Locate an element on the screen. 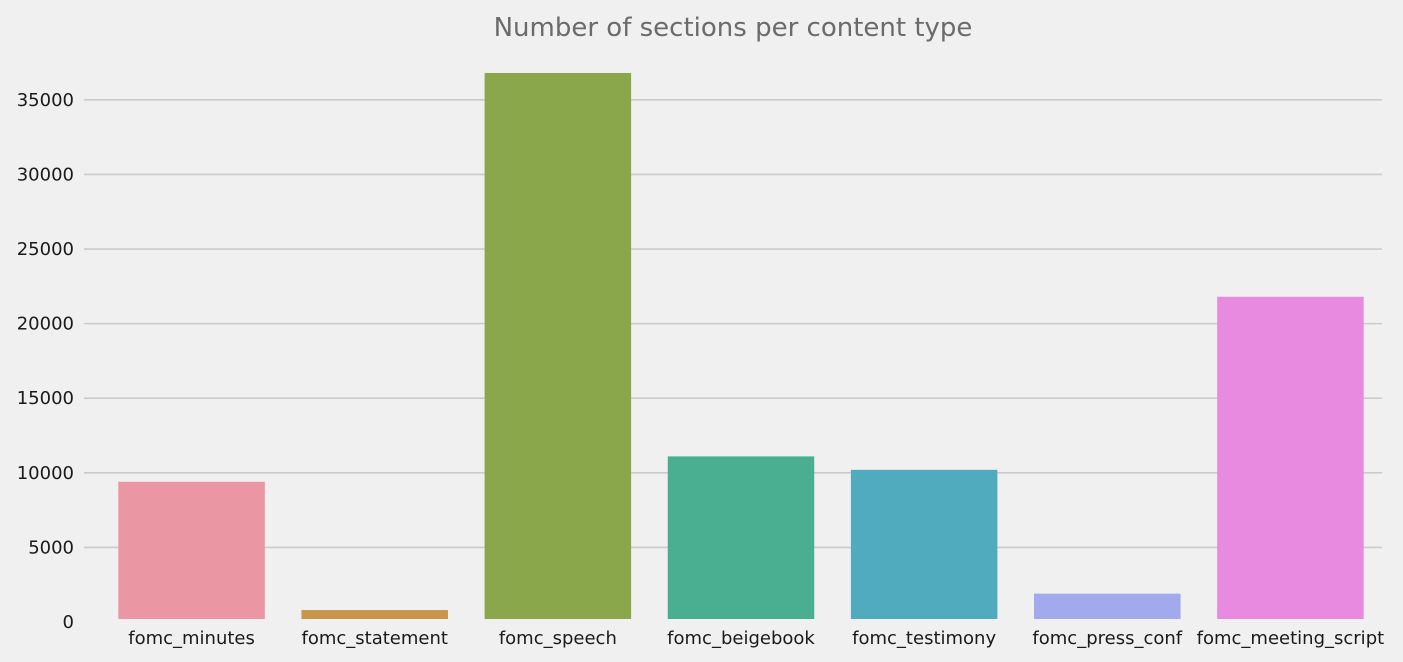 The width and height of the screenshot is (1403, 662). x-tick-label: fomc_press_conf is located at coordinates (1107, 638).